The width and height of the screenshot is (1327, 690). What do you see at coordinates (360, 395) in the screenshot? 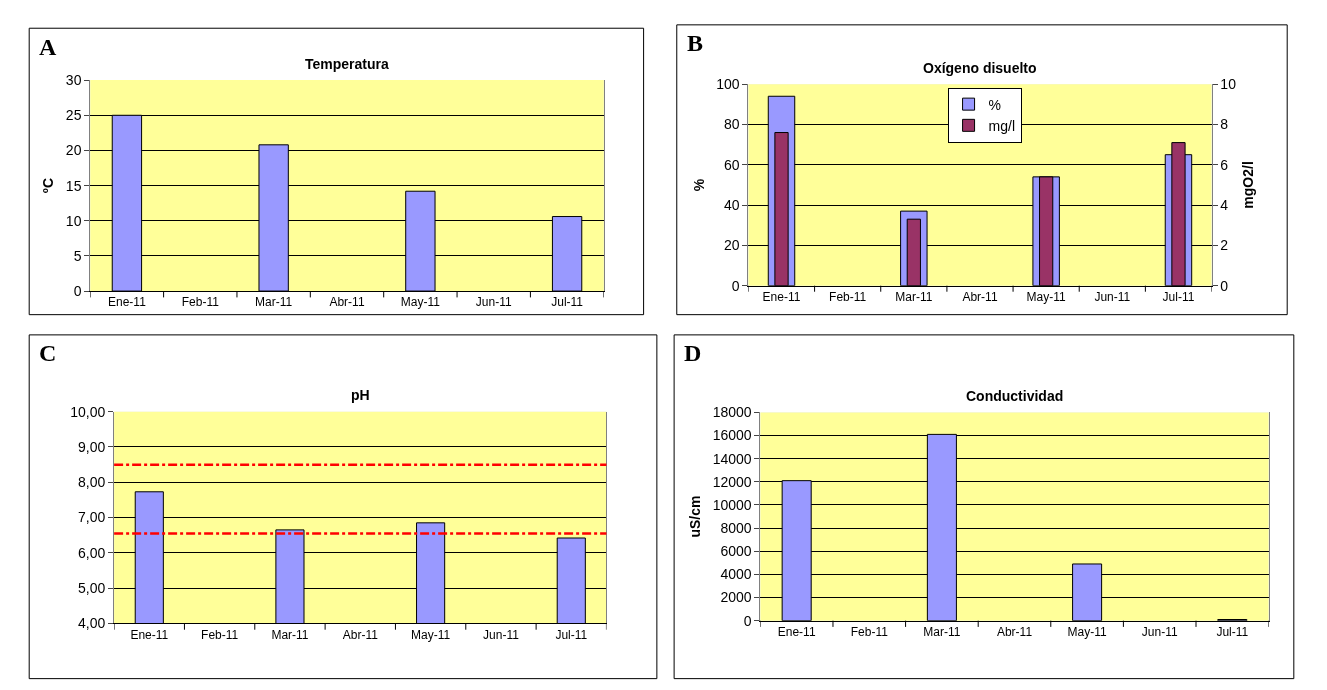
I see `chart-title: pH` at bounding box center [360, 395].